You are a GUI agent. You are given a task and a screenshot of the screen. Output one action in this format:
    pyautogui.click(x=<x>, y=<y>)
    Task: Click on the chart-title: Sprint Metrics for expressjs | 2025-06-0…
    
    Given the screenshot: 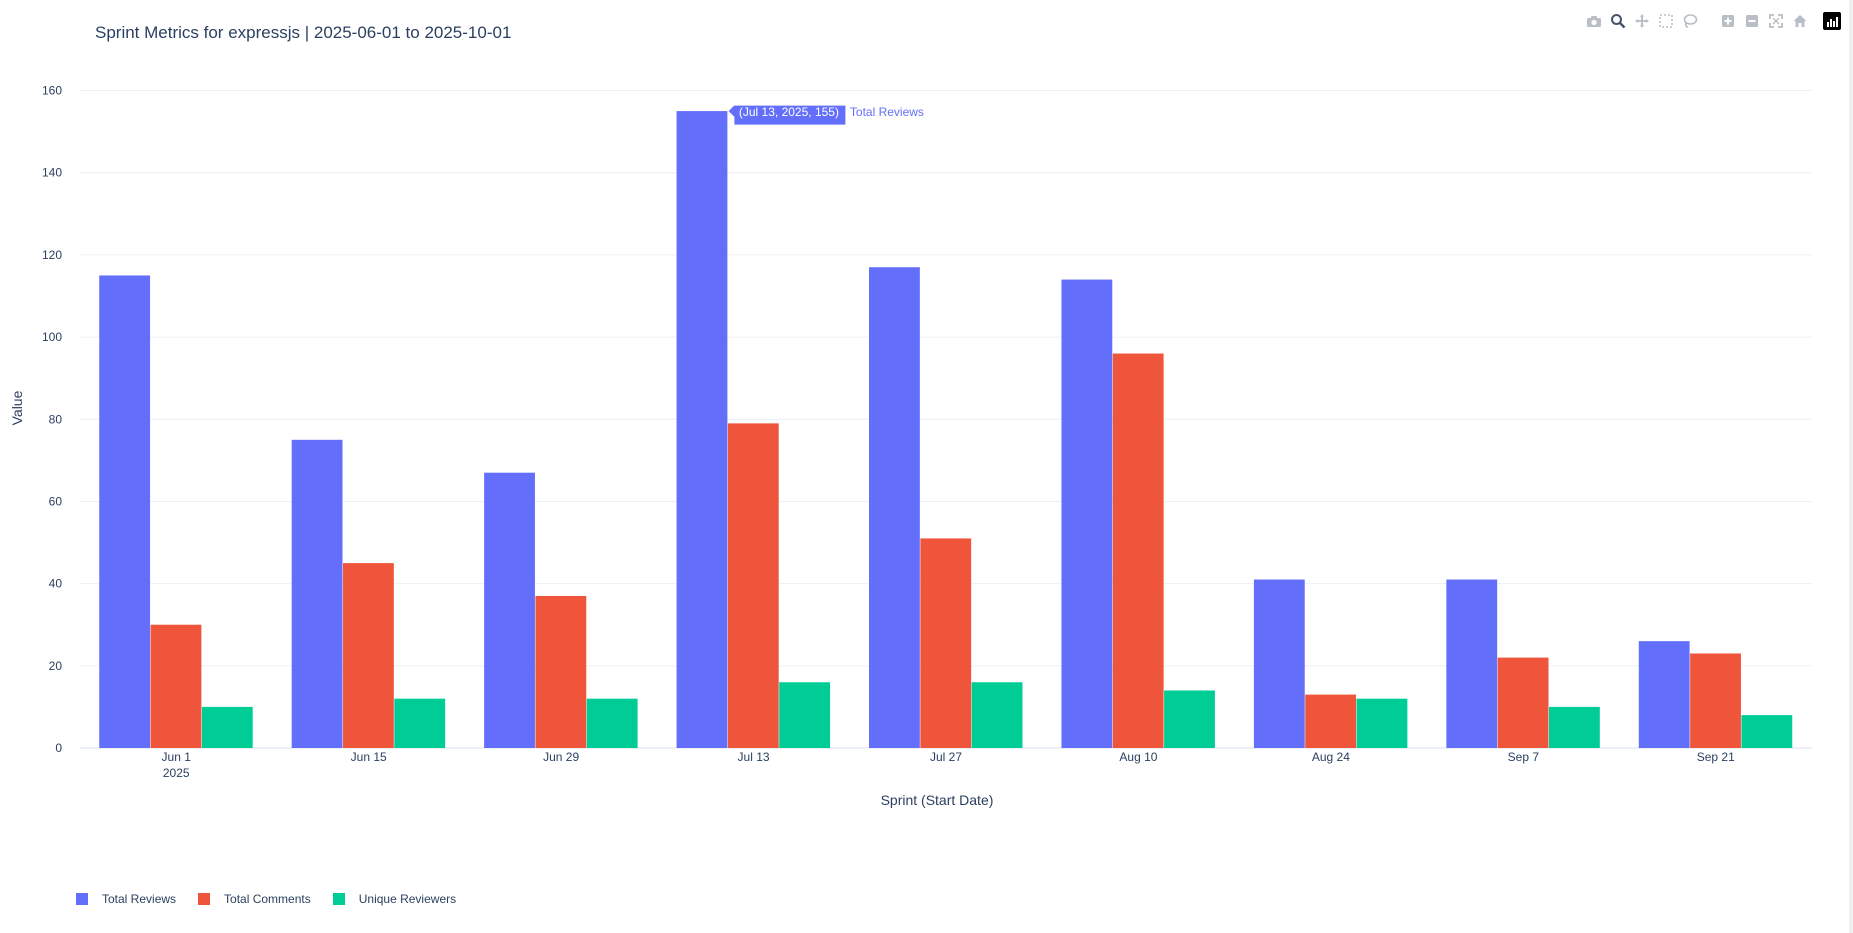 What is the action you would take?
    pyautogui.click(x=303, y=32)
    